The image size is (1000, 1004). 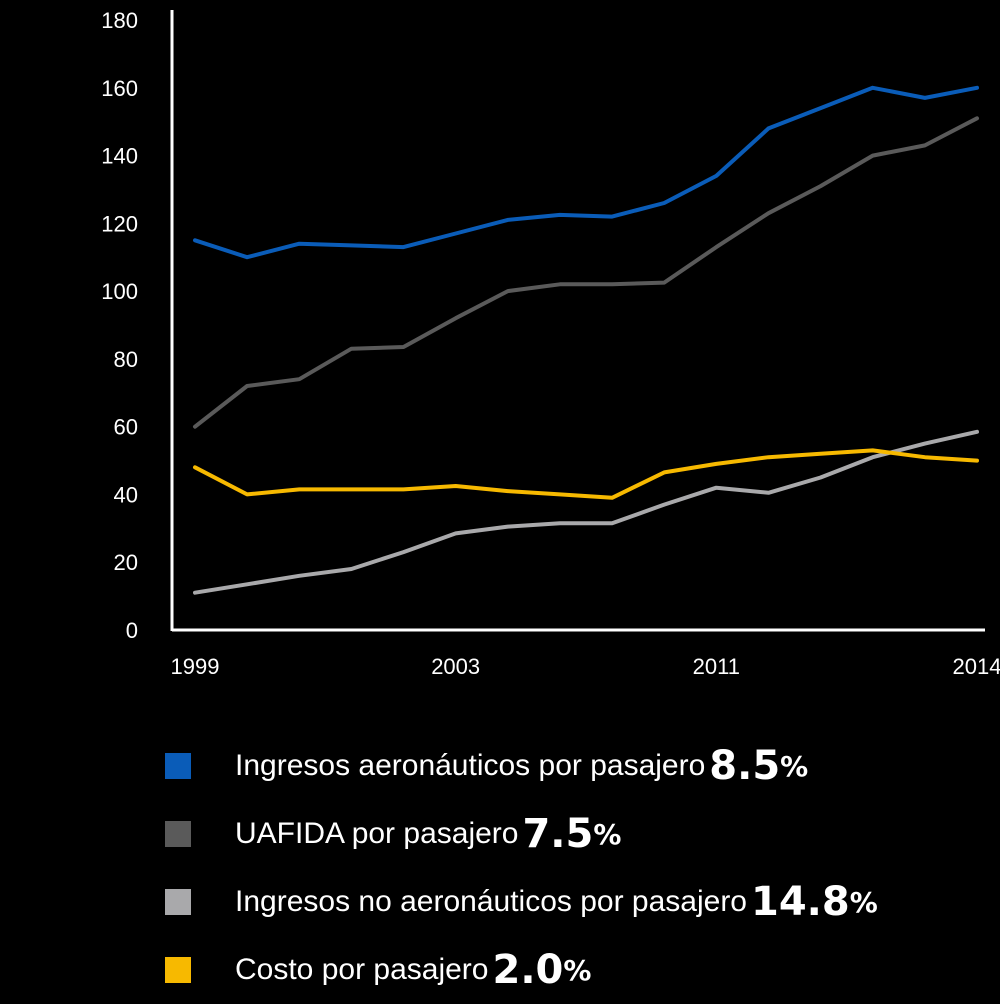 What do you see at coordinates (362, 969) in the screenshot?
I see `legend-label: Costo por pasajero` at bounding box center [362, 969].